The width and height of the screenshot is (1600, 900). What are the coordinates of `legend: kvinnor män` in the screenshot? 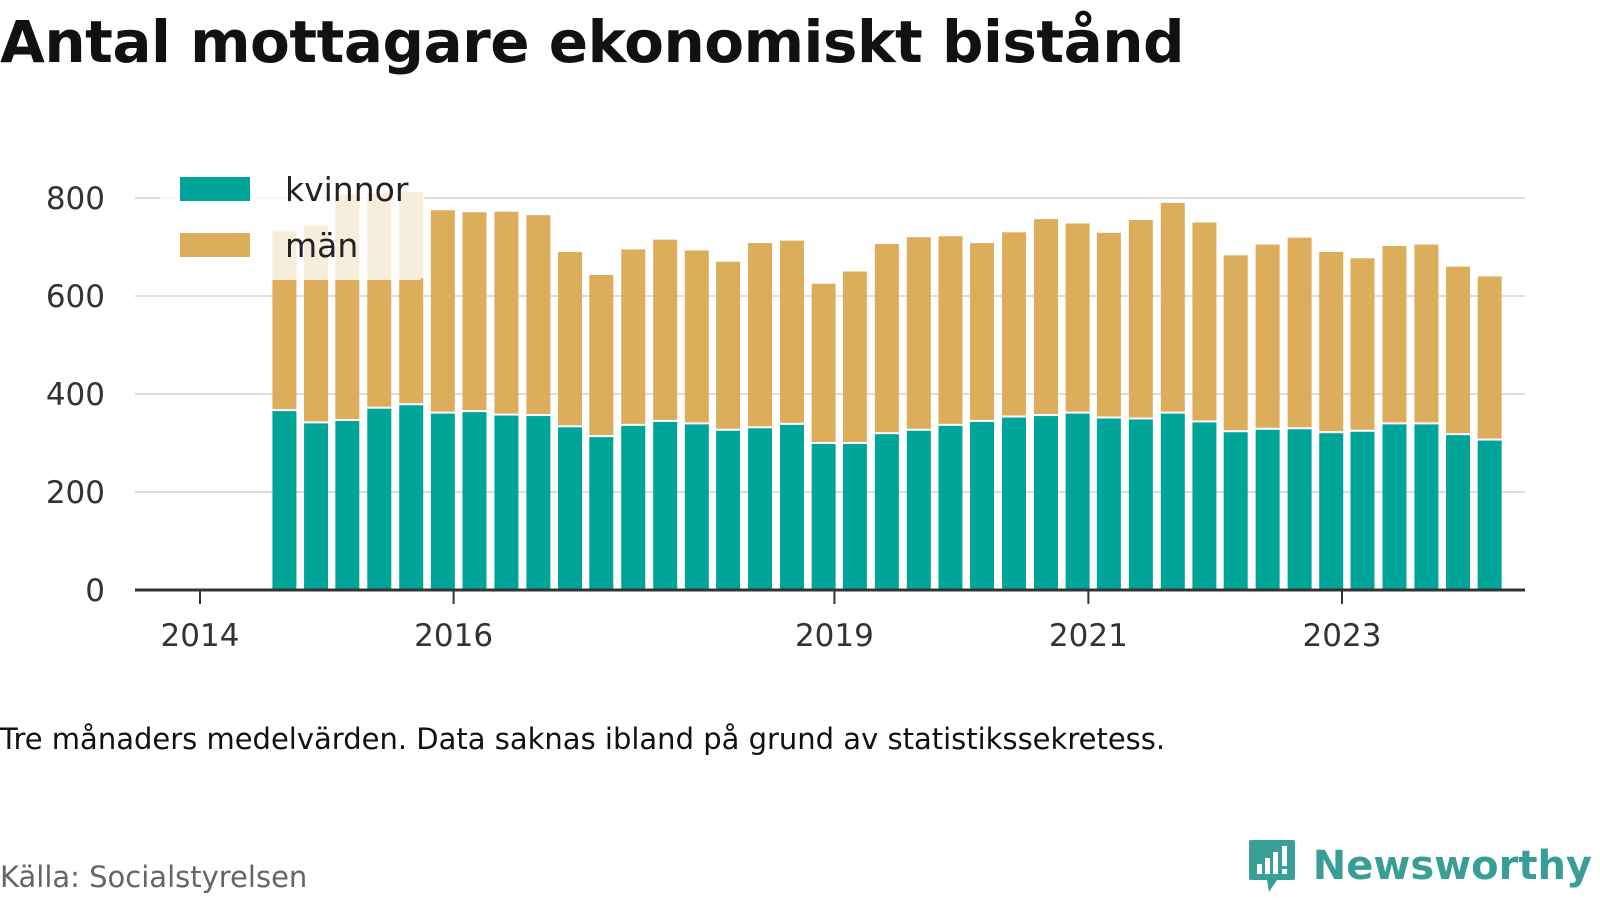 It's located at (292, 220).